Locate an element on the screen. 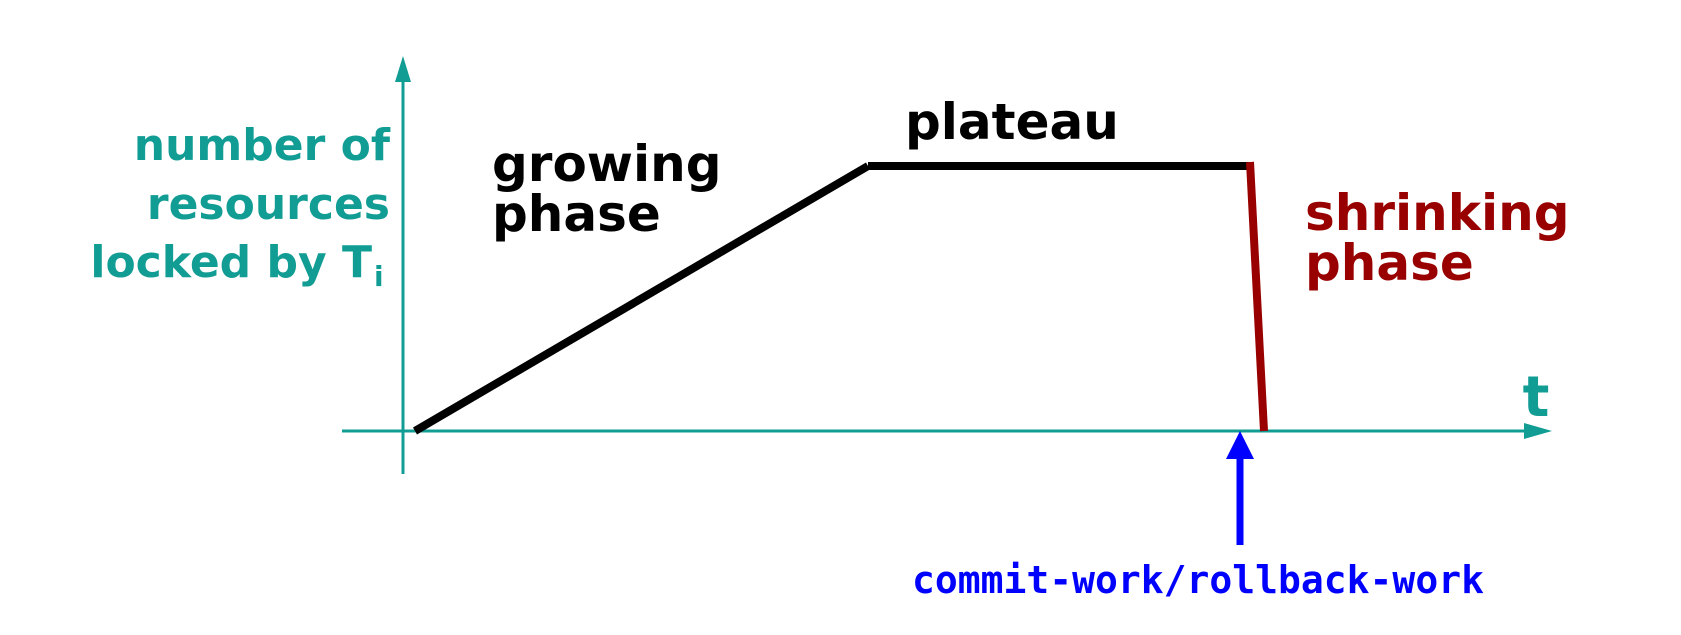 This screenshot has height=635, width=1681. shrinking-phase-label-line1: shrinking is located at coordinates (1437, 213).